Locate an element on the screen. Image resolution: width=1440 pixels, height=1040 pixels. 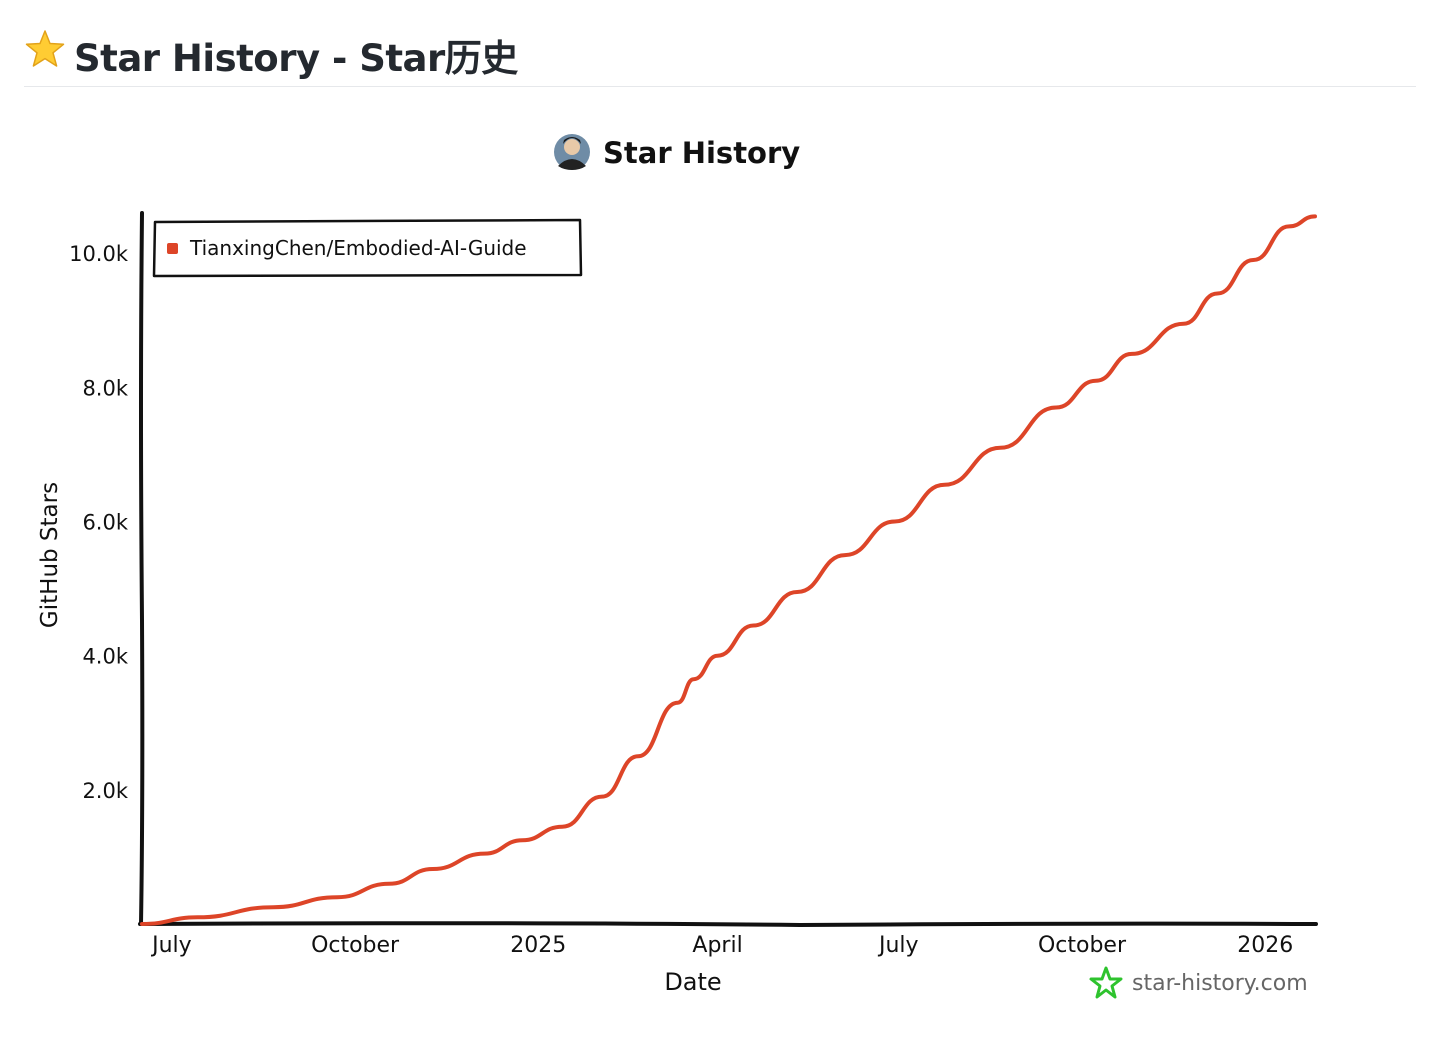
y-axis-ticks: 2.0k 4.0k 6.0k 8.0k 10.0k is located at coordinates (99, 522).